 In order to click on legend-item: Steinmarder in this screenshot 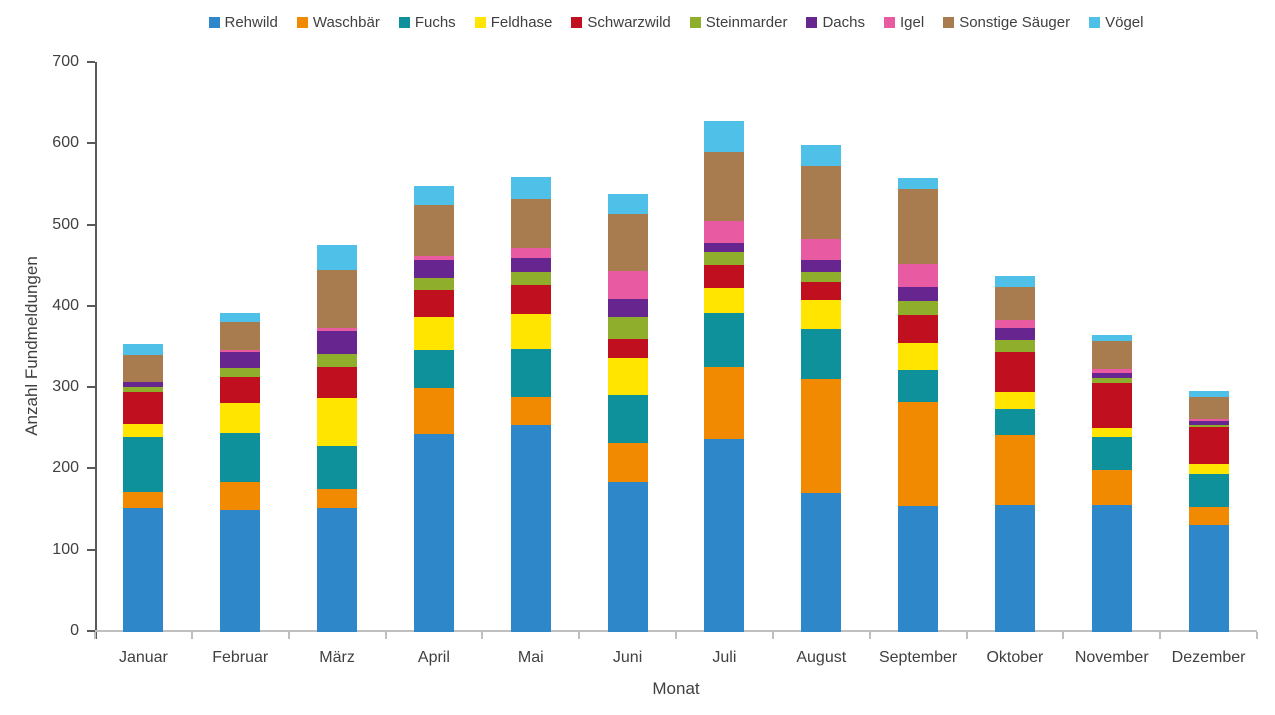, I will do `click(738, 22)`.